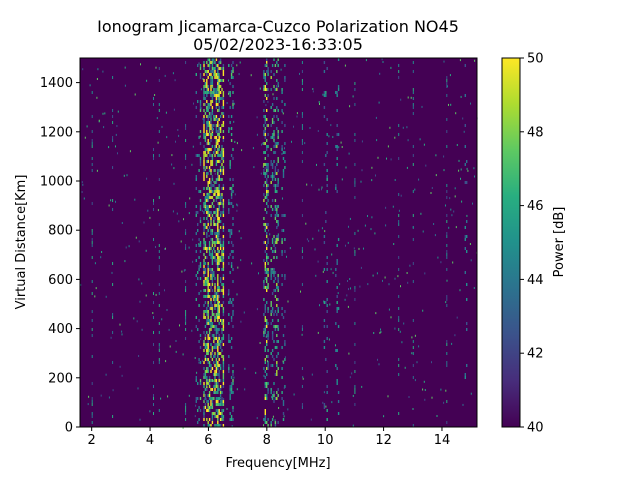  Describe the element at coordinates (325, 440) in the screenshot. I see `x-tick-label: 10` at that location.